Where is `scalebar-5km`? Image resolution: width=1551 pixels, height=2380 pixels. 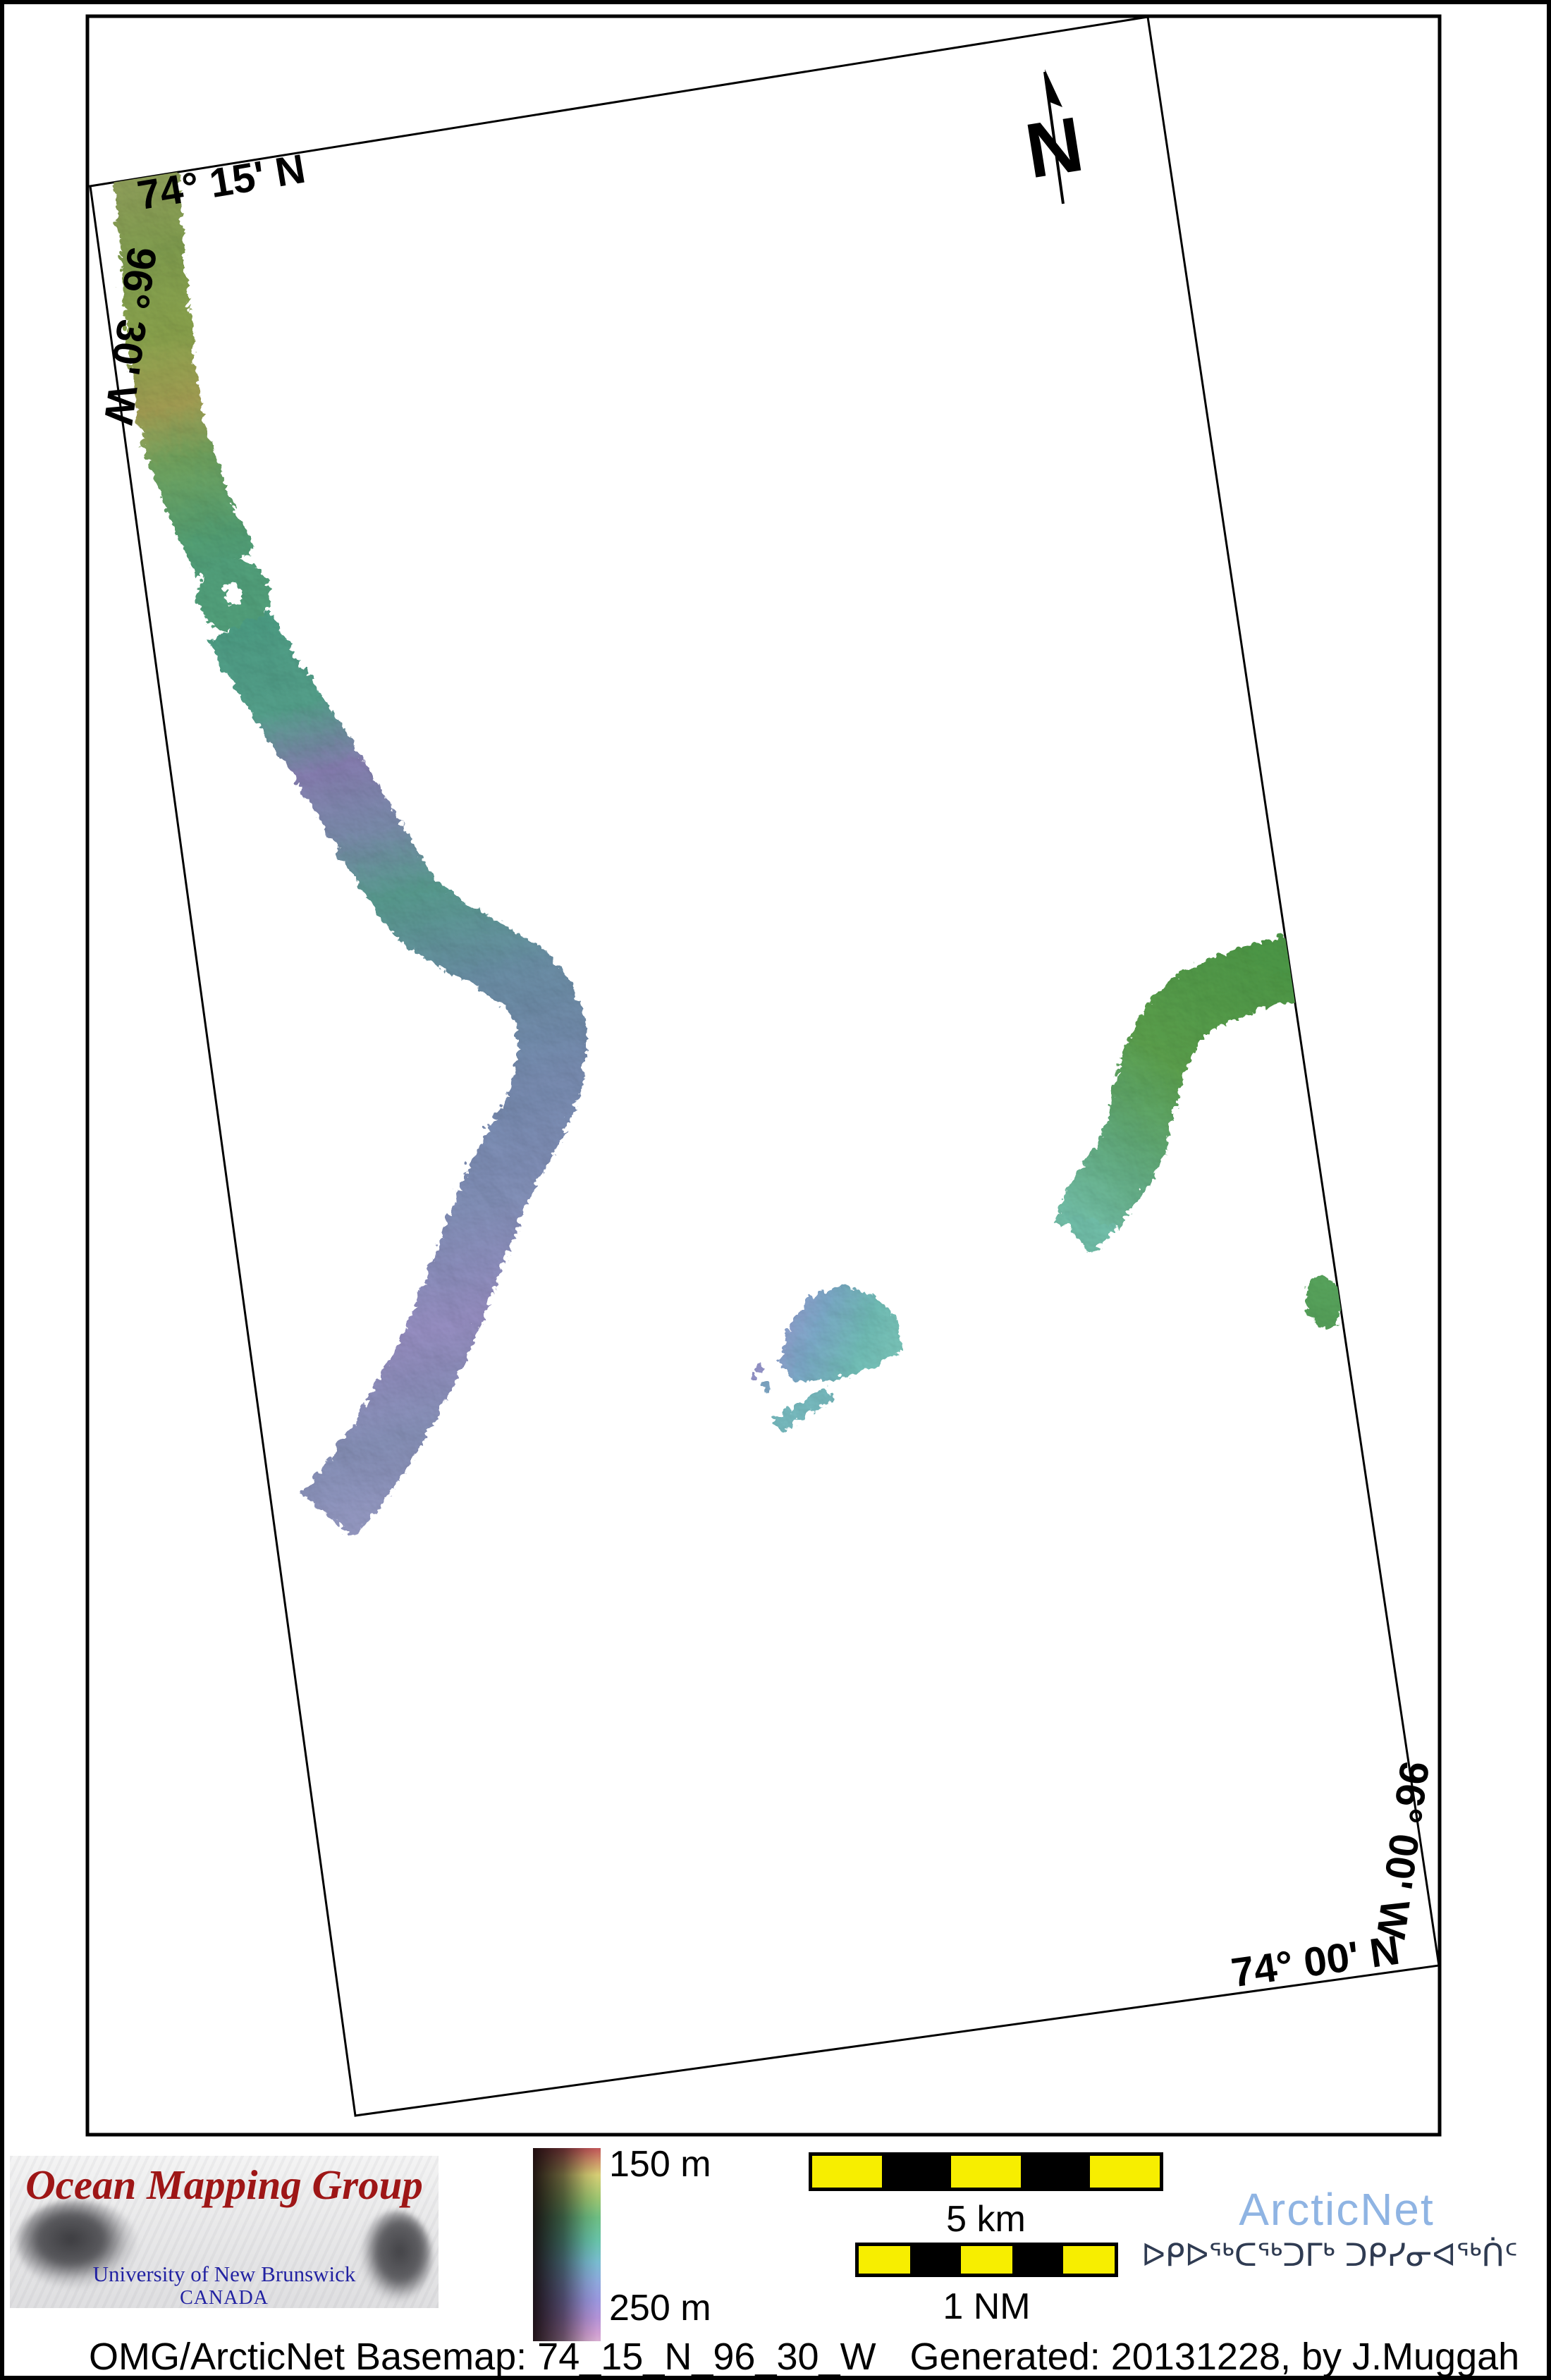
scalebar-5km is located at coordinates (986, 2172).